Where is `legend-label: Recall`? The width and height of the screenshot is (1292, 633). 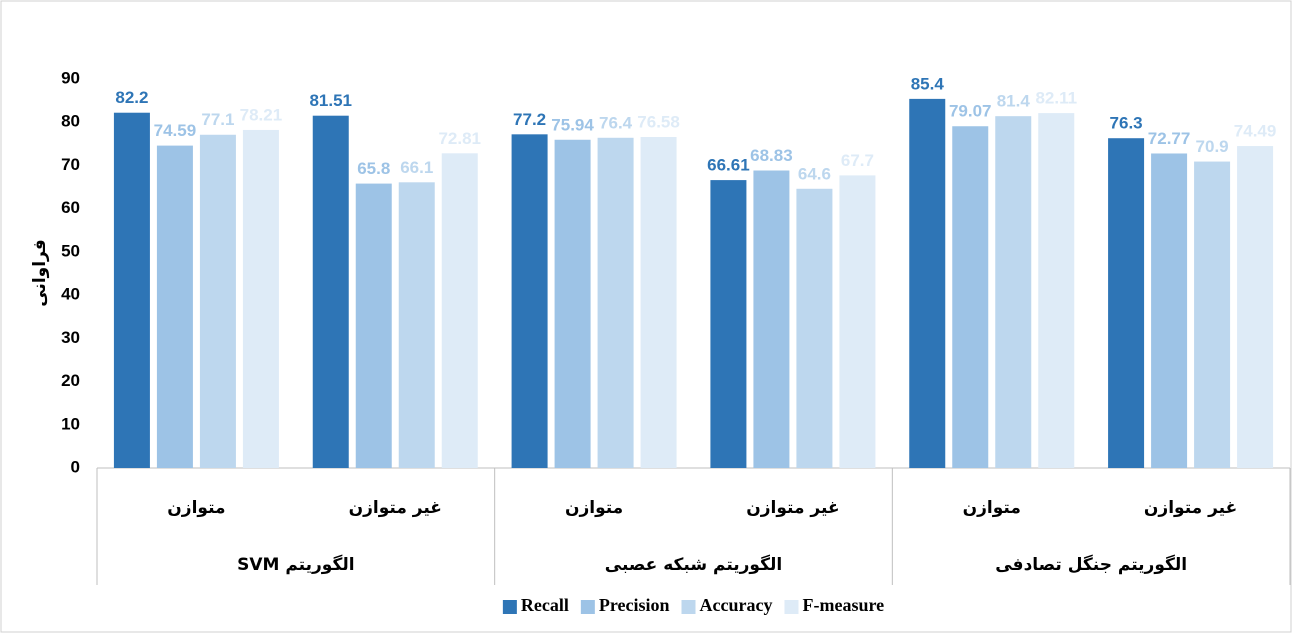
legend-label: Recall is located at coordinates (545, 605).